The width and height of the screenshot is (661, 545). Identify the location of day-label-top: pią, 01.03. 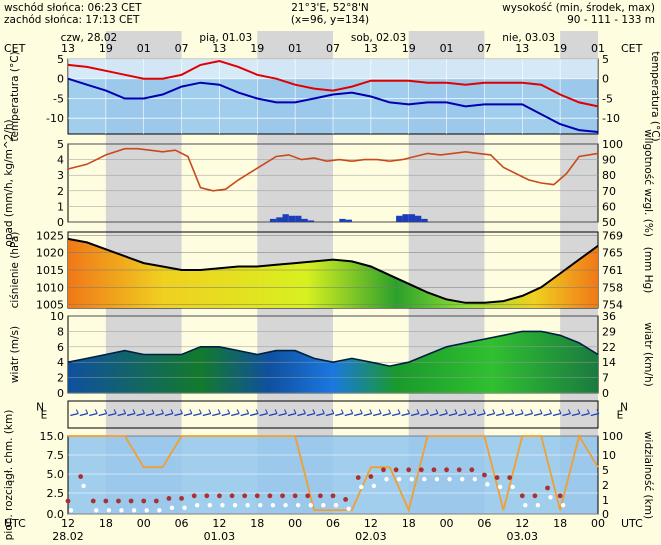
(225, 38).